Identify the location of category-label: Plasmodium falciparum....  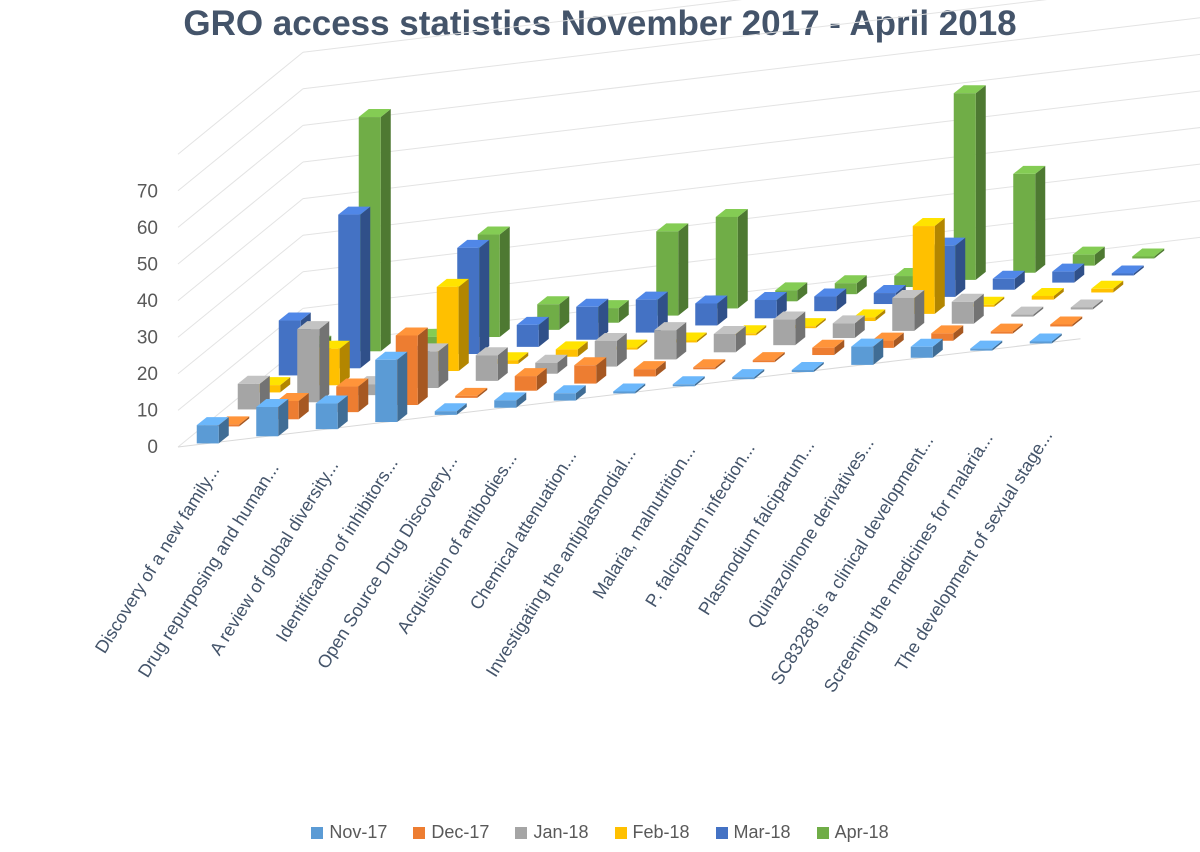
(756, 528).